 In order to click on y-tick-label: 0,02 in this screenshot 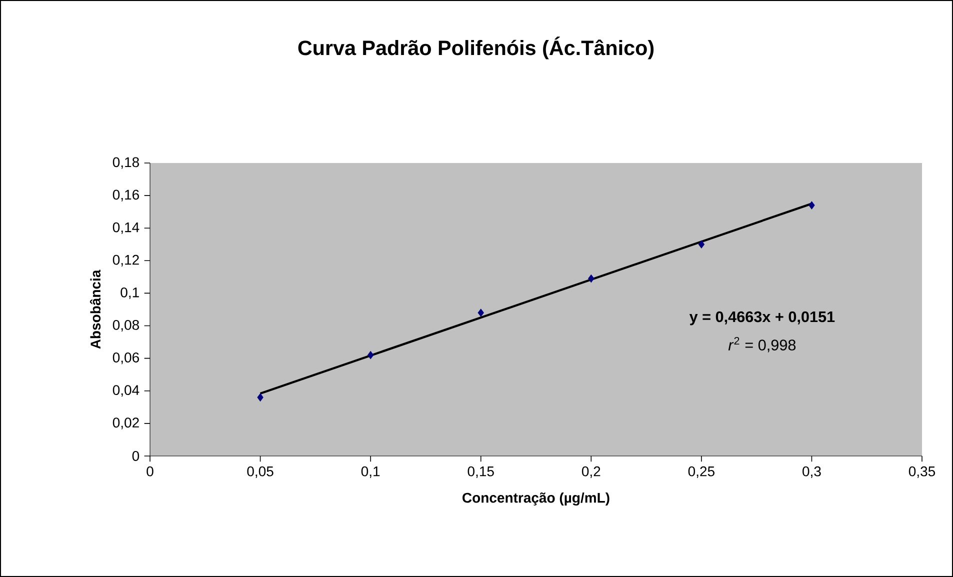, I will do `click(125, 424)`.